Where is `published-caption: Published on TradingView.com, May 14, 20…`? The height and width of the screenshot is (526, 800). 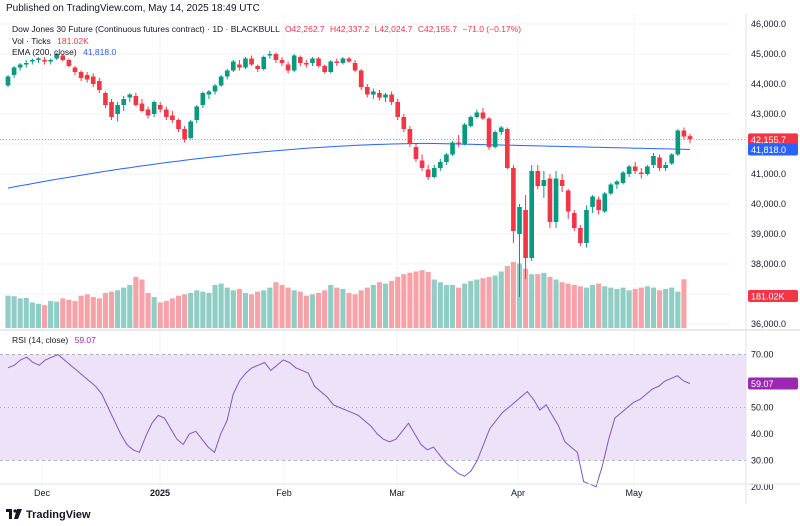 published-caption: Published on TradingView.com, May 14, 20… is located at coordinates (133, 8).